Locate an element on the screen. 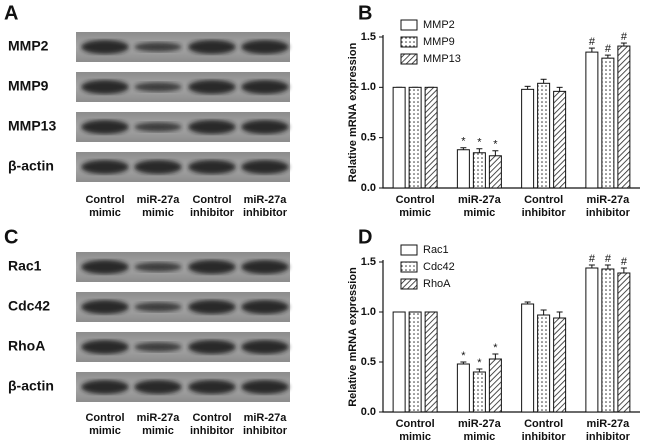 Image resolution: width=650 pixels, height=448 pixels. legend-label: RhoA is located at coordinates (437, 284).